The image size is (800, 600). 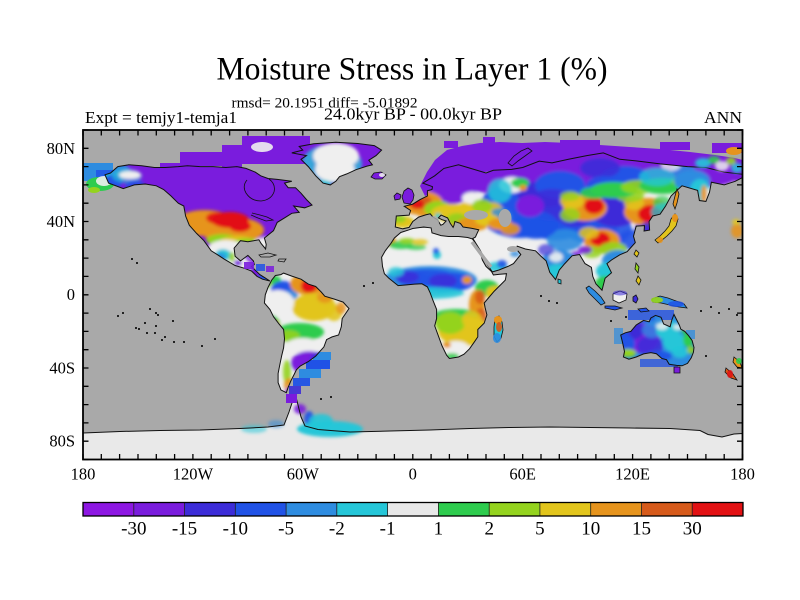 I want to click on svg-text: -30, so click(x=133, y=529).